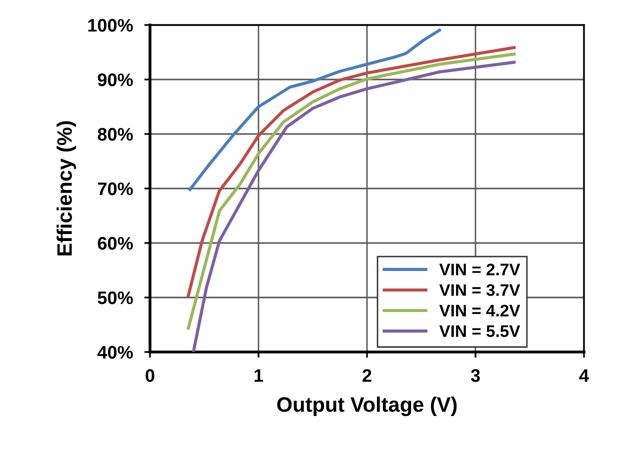 The image size is (635, 456). I want to click on x-tick-label: 1, so click(259, 375).